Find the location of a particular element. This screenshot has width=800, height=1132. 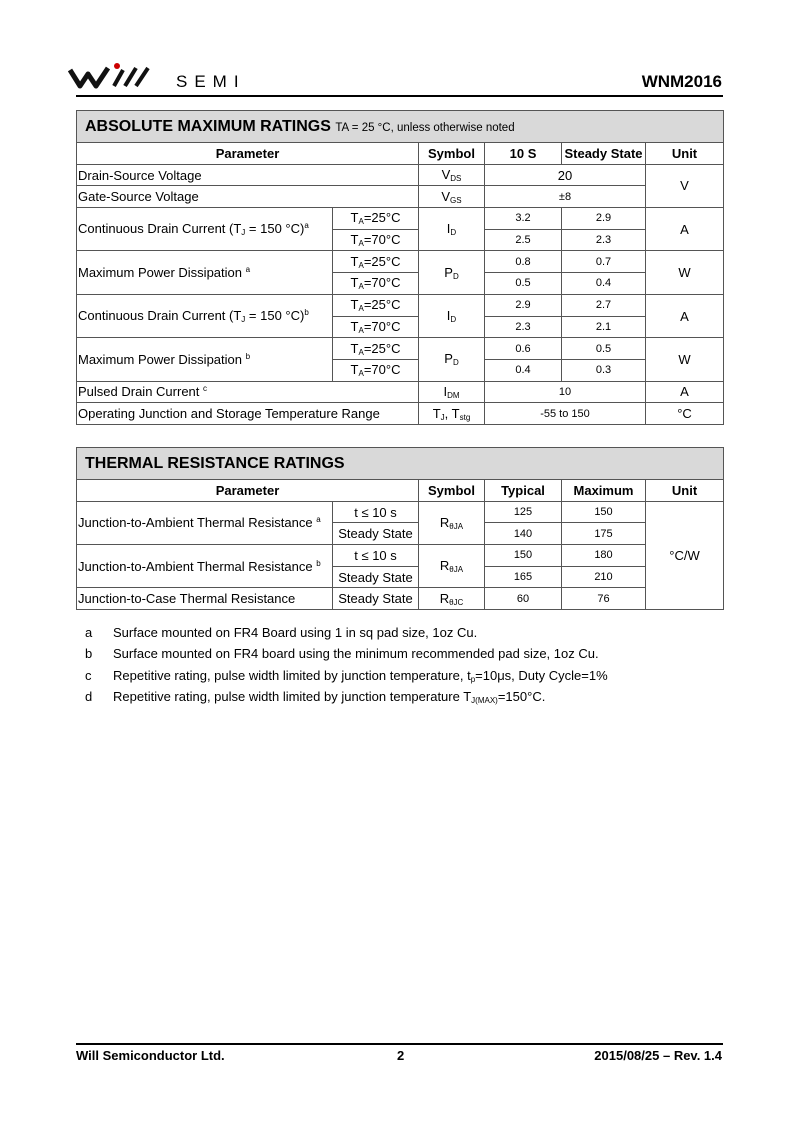

value: 0.7 is located at coordinates (603, 262).